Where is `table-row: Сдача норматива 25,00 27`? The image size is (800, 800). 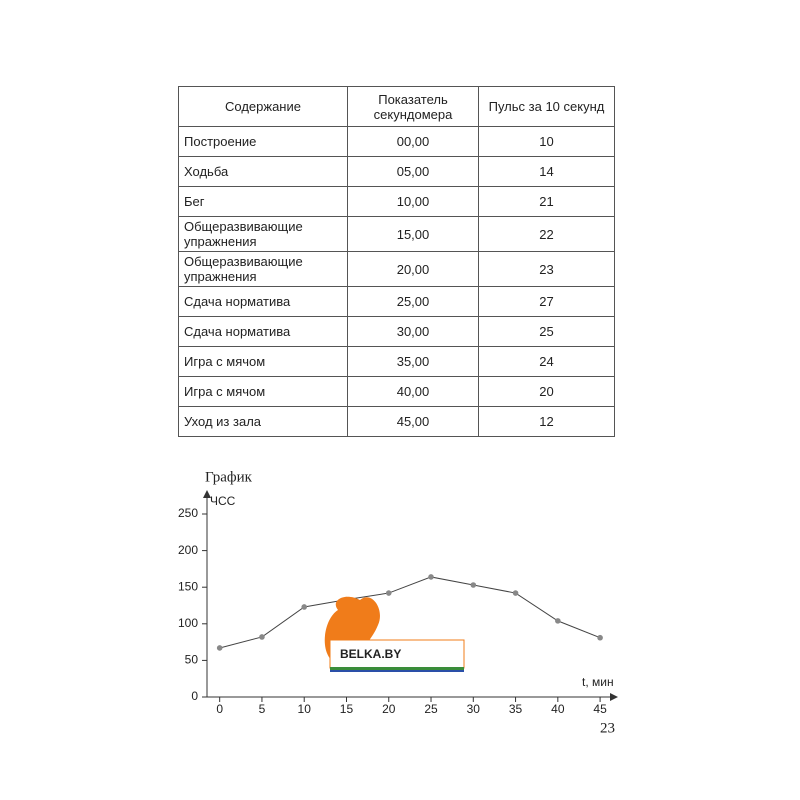 table-row: Сдача норматива 25,00 27 is located at coordinates (396, 301).